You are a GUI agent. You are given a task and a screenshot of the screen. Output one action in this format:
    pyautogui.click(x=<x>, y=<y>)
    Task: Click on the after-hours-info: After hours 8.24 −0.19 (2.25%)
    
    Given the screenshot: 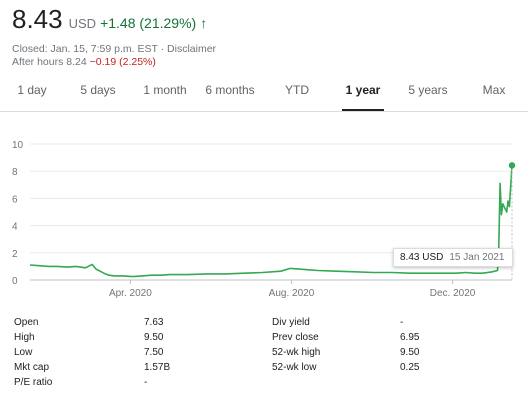 What is the action you would take?
    pyautogui.click(x=84, y=62)
    